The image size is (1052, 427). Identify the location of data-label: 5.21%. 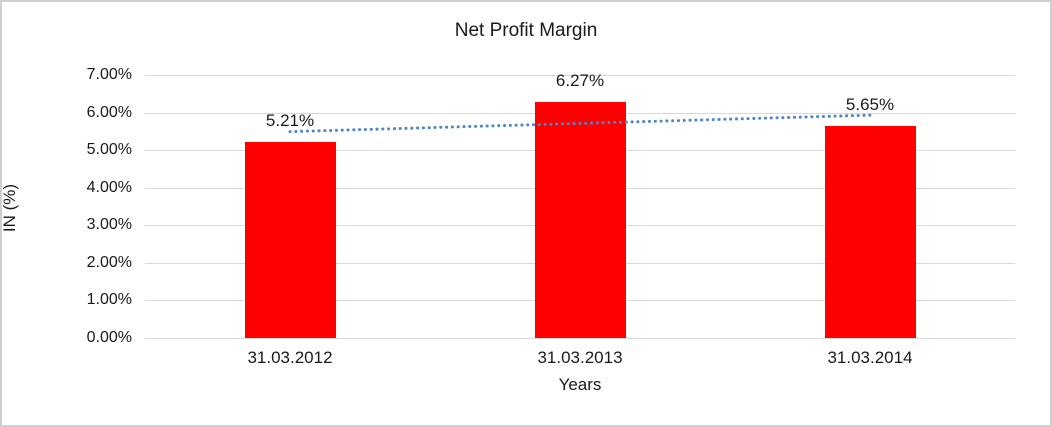
(290, 121).